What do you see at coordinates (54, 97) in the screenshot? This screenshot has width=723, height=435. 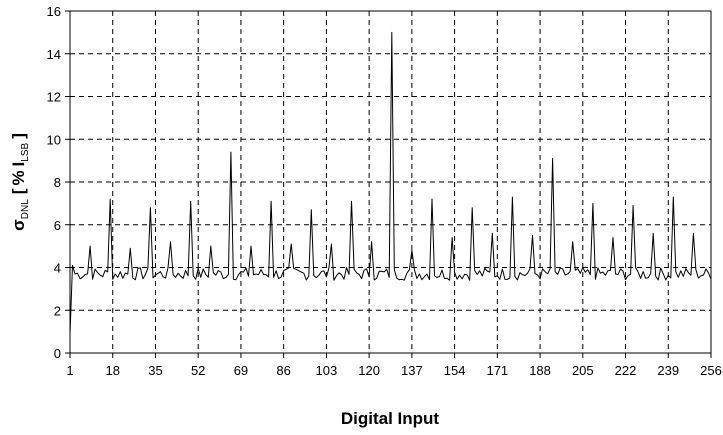 I see `y-tick-label: 12` at bounding box center [54, 97].